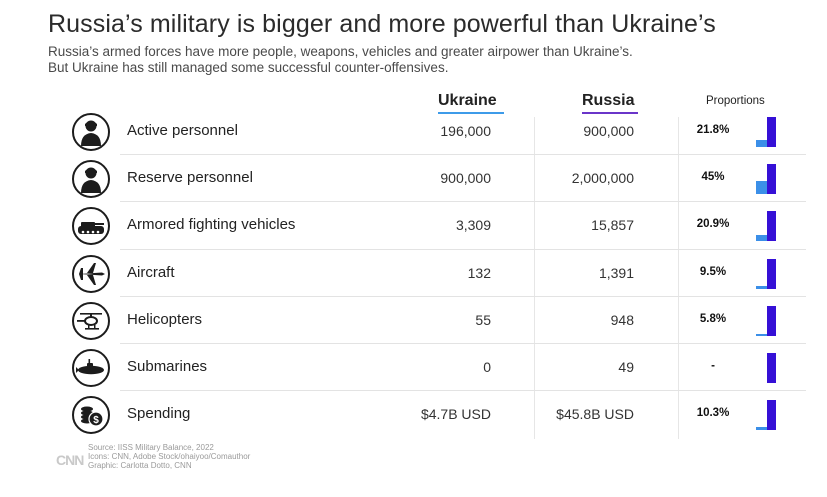 The width and height of the screenshot is (827, 497). Describe the element at coordinates (713, 413) in the screenshot. I see `proportion-value: 10.3%` at that location.